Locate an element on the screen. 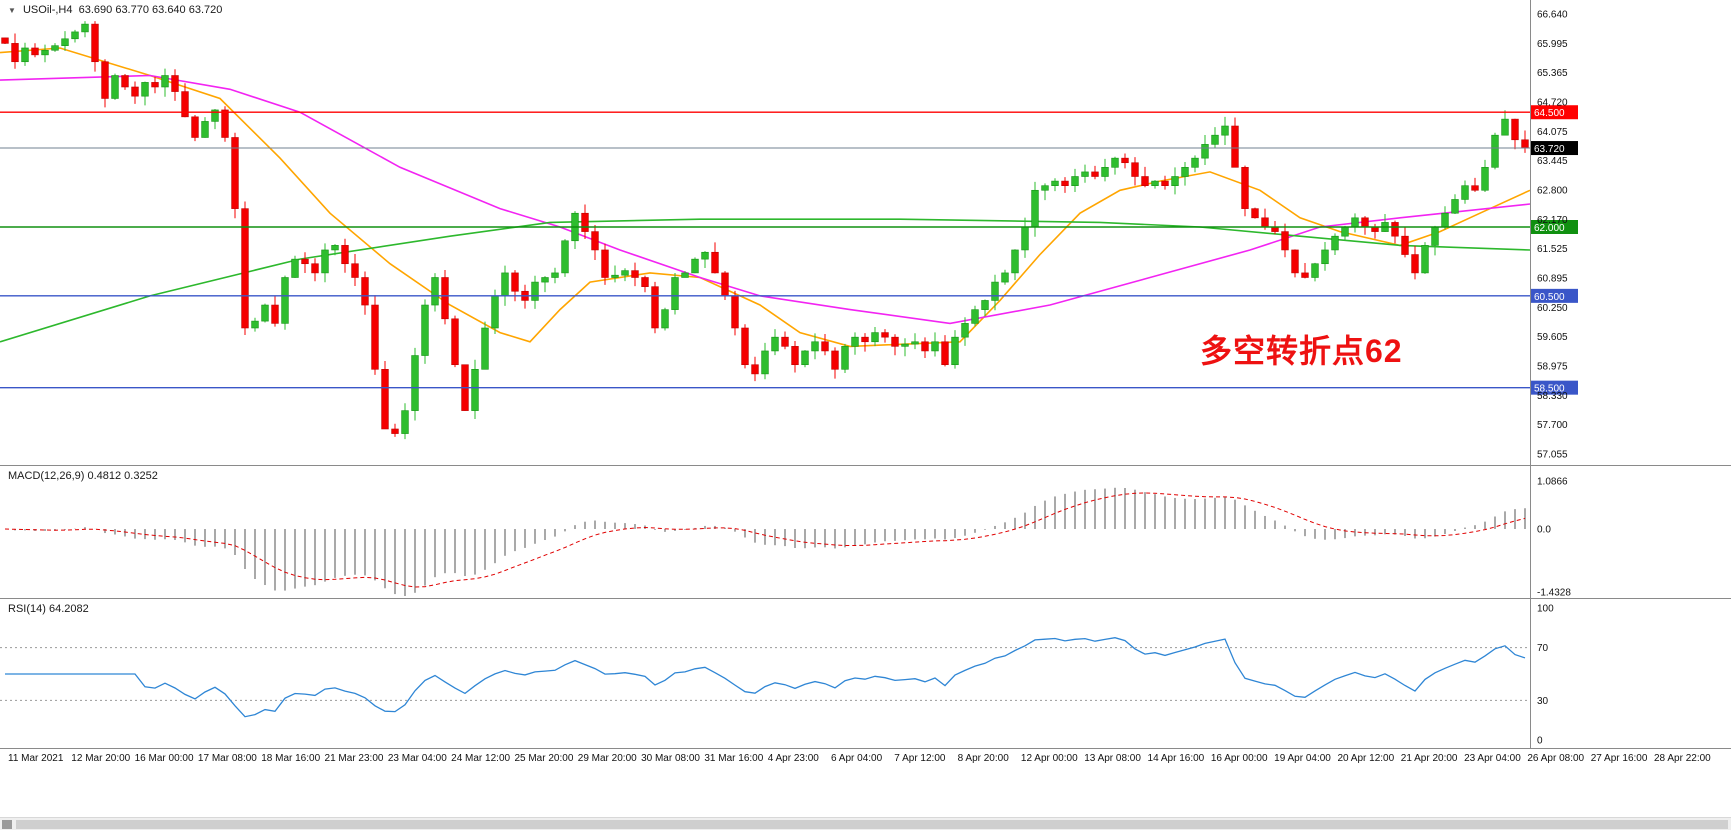 The image size is (1731, 830). svg-text: 8 Apr 20:00 is located at coordinates (984, 758).